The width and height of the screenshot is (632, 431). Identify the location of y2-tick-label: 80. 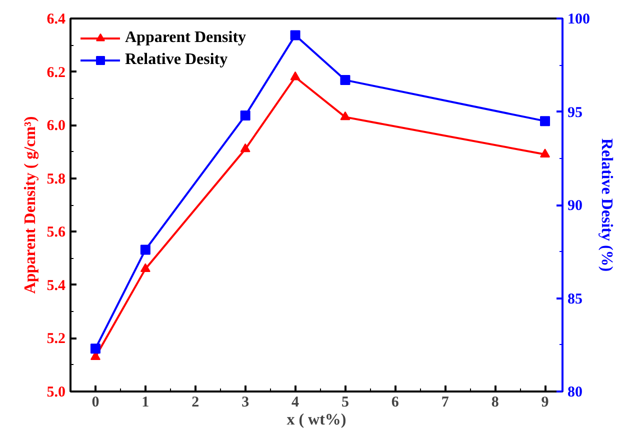
(575, 392).